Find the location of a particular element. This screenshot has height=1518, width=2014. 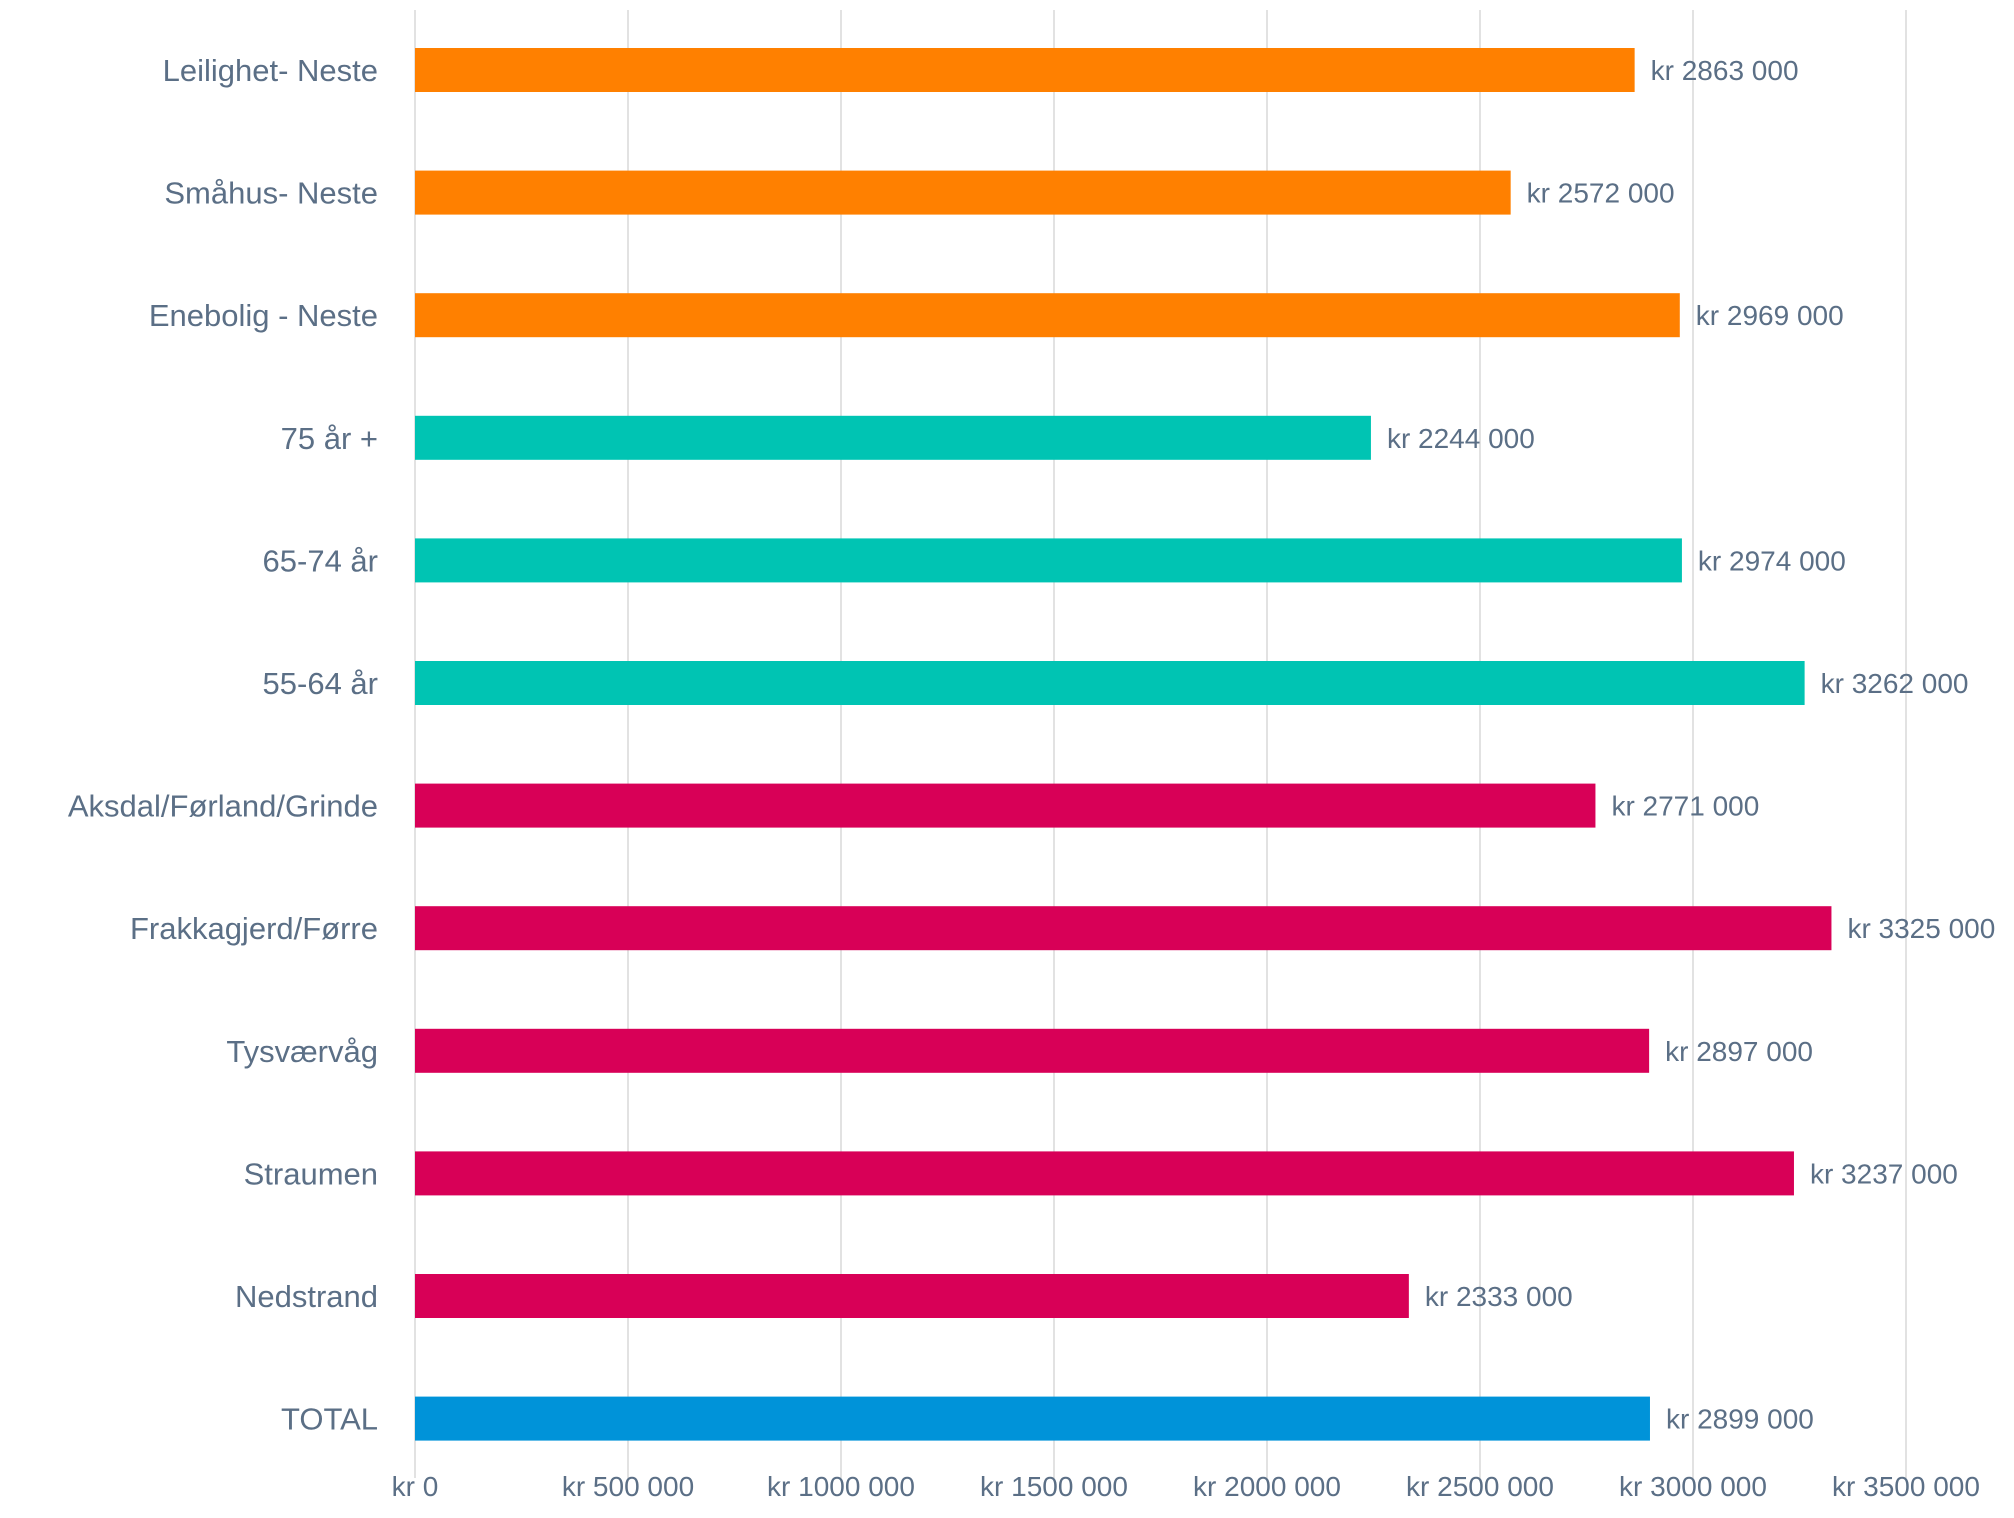

x-tick-label: kr 3500 000 is located at coordinates (1906, 1486).